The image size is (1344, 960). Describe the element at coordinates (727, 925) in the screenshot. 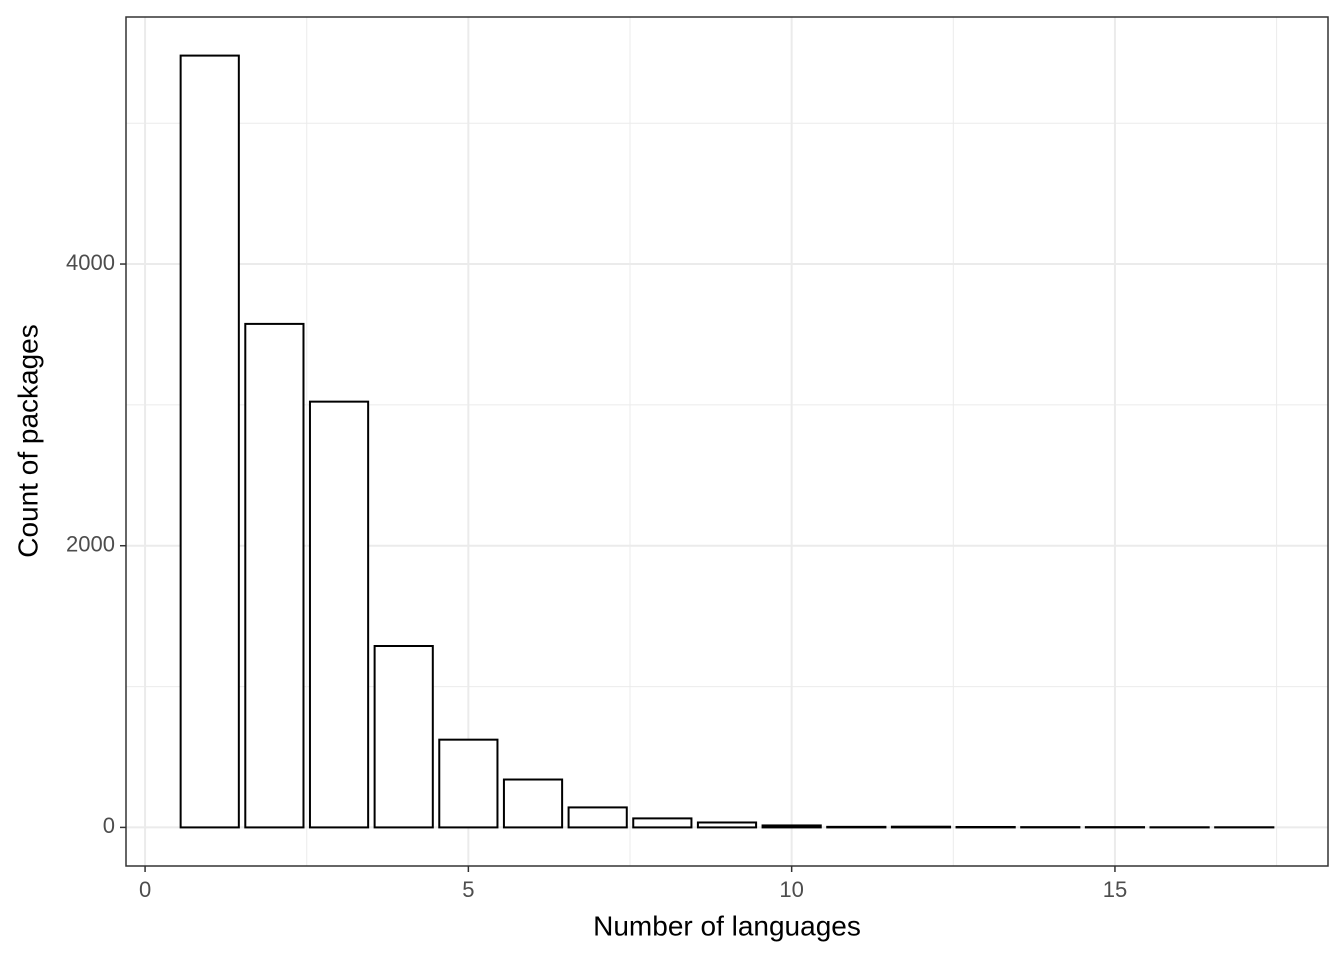

I see `x-axis-title: Number of languages` at that location.